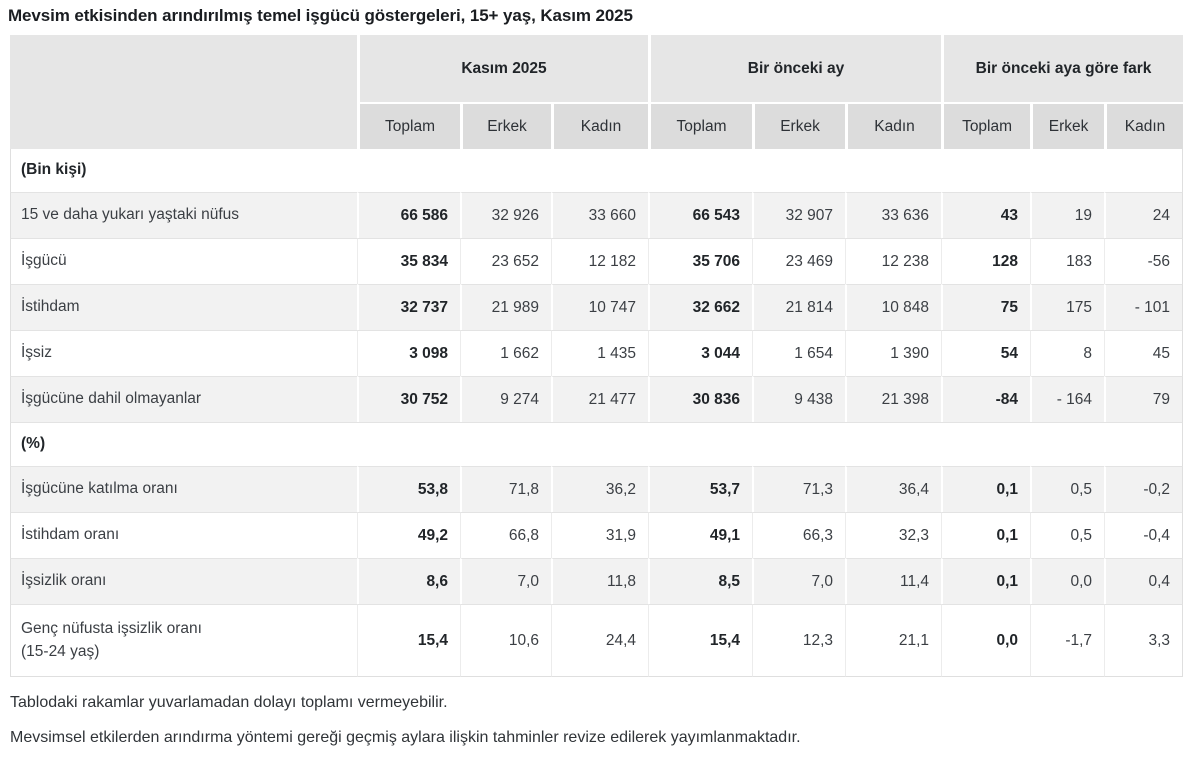 The width and height of the screenshot is (1197, 775). Describe the element at coordinates (700, 640) in the screenshot. I see `cell-onceki-toplam: 15,4` at that location.